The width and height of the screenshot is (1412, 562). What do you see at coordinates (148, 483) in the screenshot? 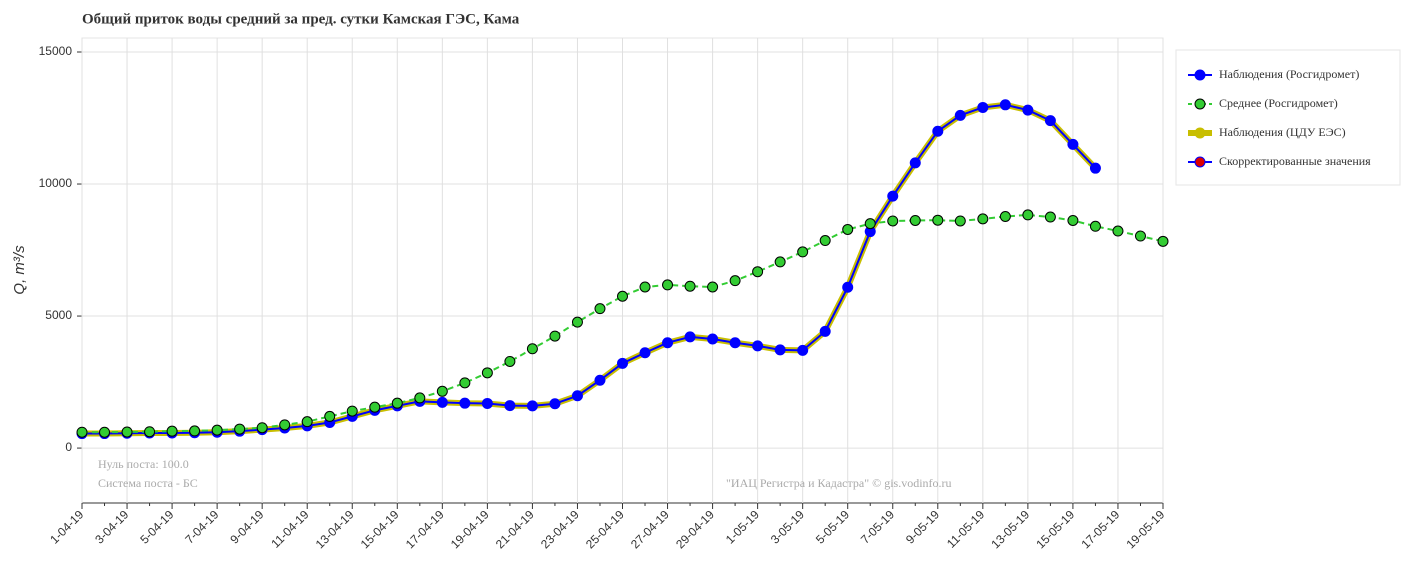
I see `annotation: Система поста - БС` at bounding box center [148, 483].